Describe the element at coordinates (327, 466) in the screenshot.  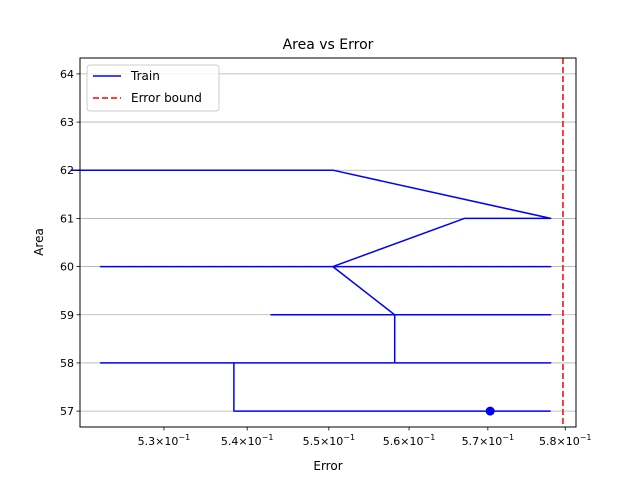
I see `x-axis-label: Error` at that location.